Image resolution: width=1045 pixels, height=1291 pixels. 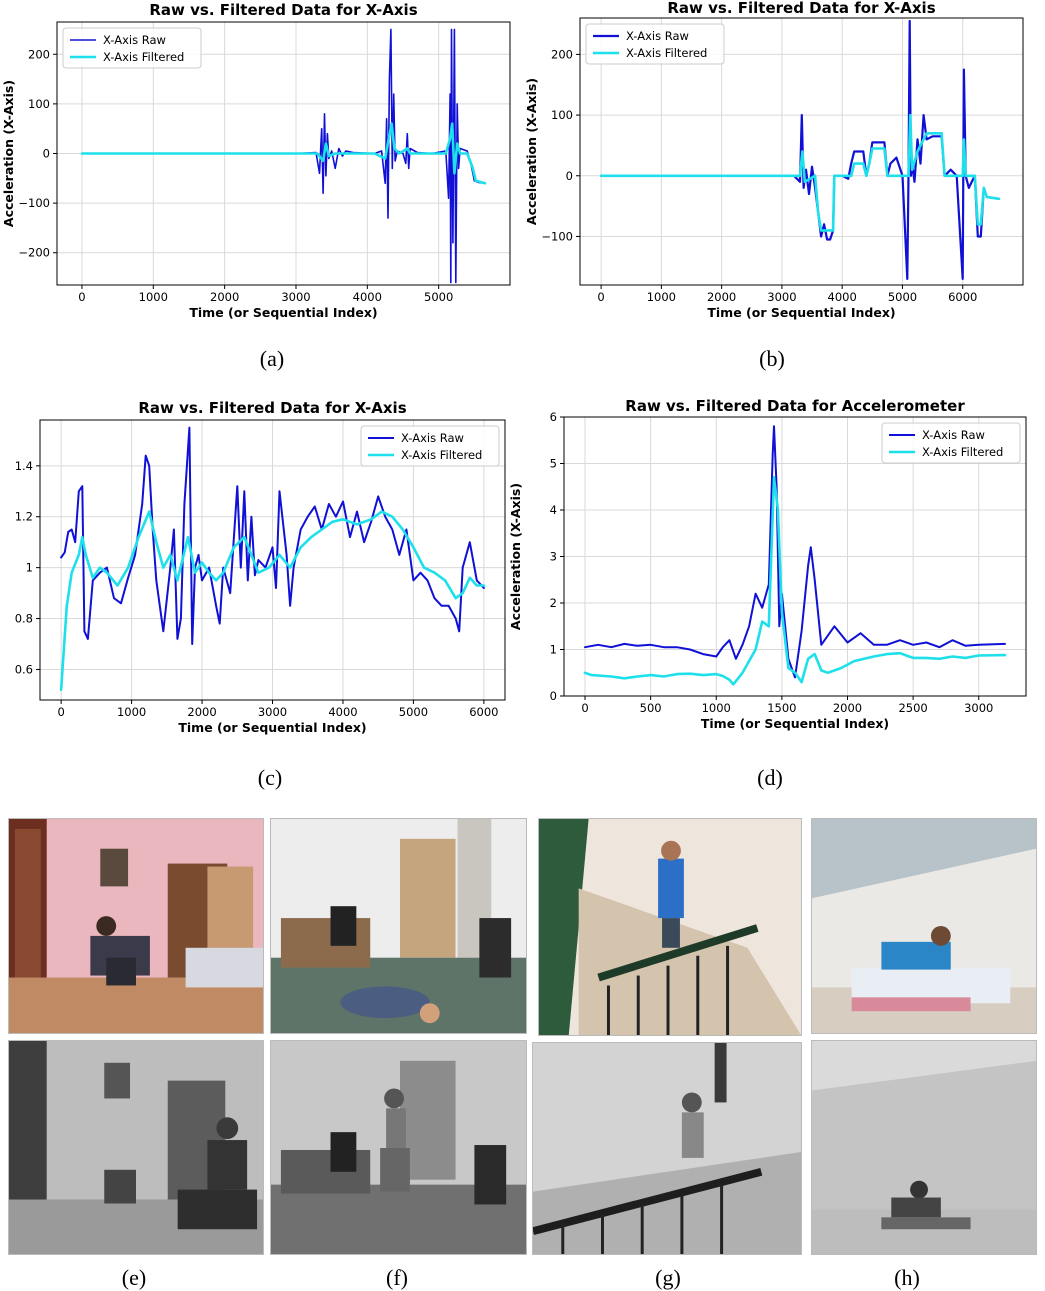 What do you see at coordinates (272, 358) in the screenshot?
I see `sublabel-a: (a)` at bounding box center [272, 358].